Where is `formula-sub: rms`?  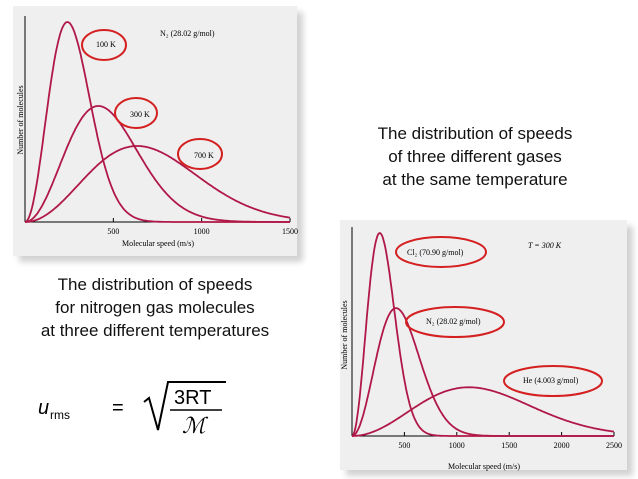
formula-sub: rms is located at coordinates (60, 415).